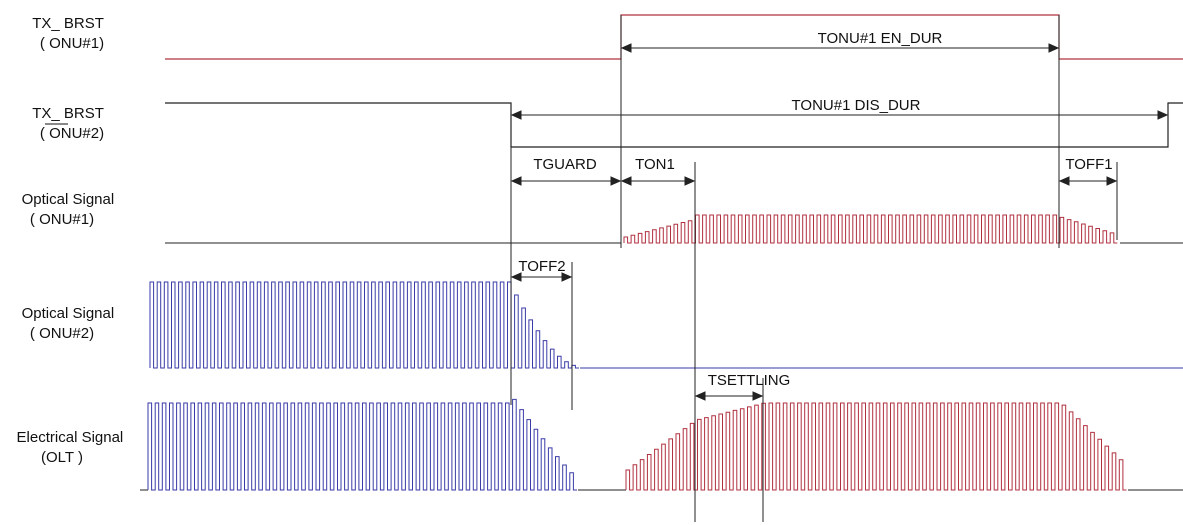 This screenshot has width=1183, height=525. What do you see at coordinates (565, 164) in the screenshot?
I see `tguard-label: TGUARD` at bounding box center [565, 164].